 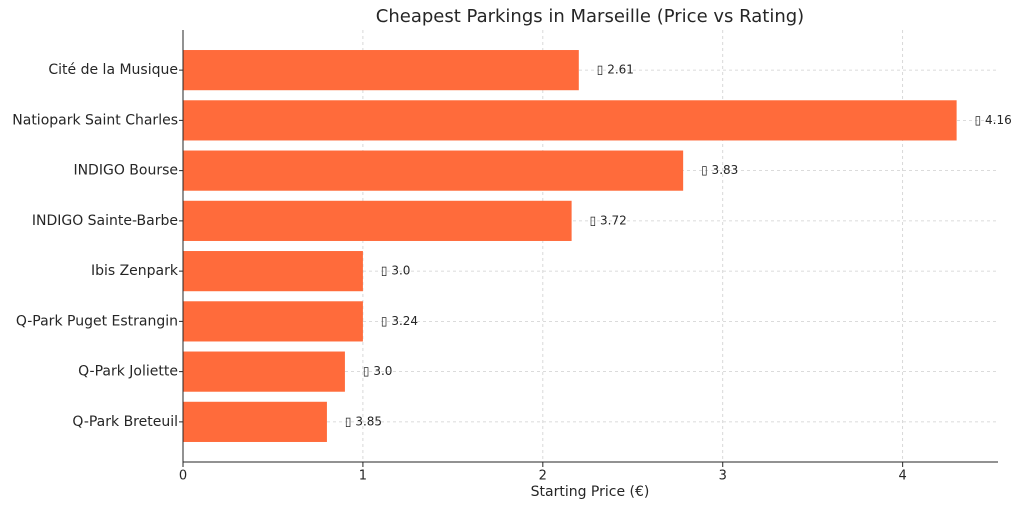 What do you see at coordinates (615, 70) in the screenshot?
I see `annotation: ▯ 2.61` at bounding box center [615, 70].